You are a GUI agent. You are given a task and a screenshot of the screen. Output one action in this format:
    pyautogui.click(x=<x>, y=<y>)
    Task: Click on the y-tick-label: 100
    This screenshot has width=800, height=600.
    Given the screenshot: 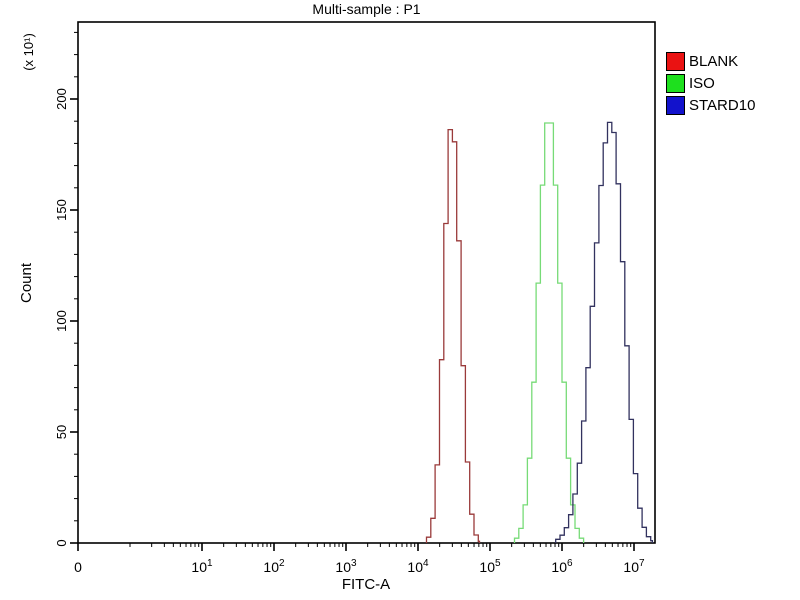 What is the action you would take?
    pyautogui.click(x=61, y=321)
    